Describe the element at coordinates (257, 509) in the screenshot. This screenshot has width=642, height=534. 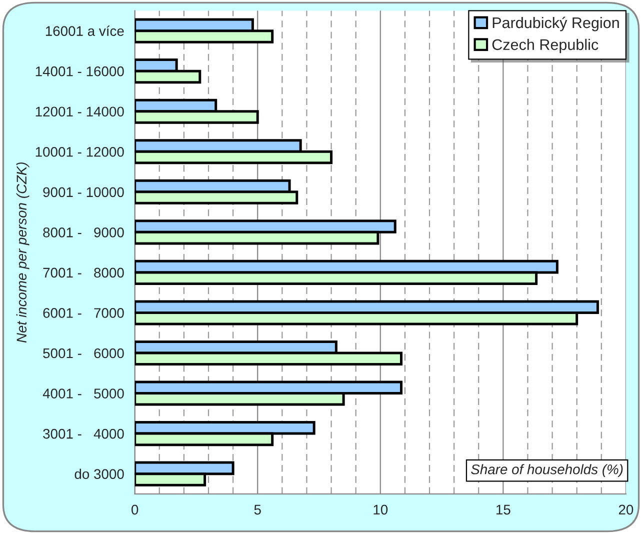
I see `x-tick-label: 5` at that location.